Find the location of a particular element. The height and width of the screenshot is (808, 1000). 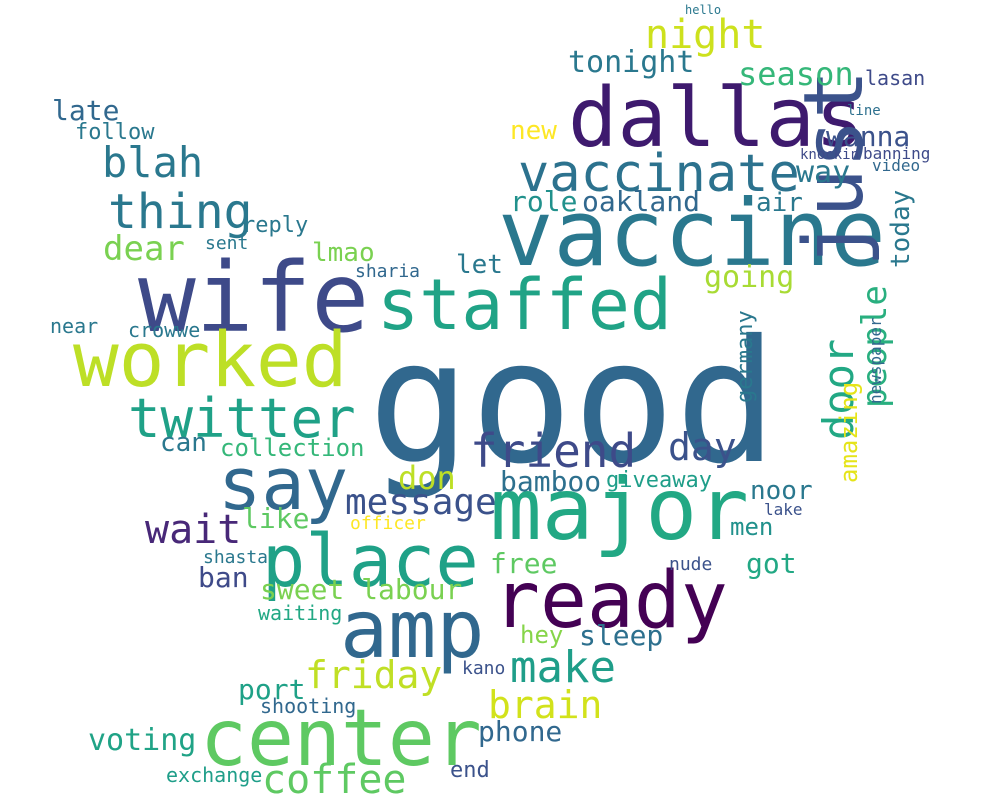

cloud-word: reply is located at coordinates (275, 225).